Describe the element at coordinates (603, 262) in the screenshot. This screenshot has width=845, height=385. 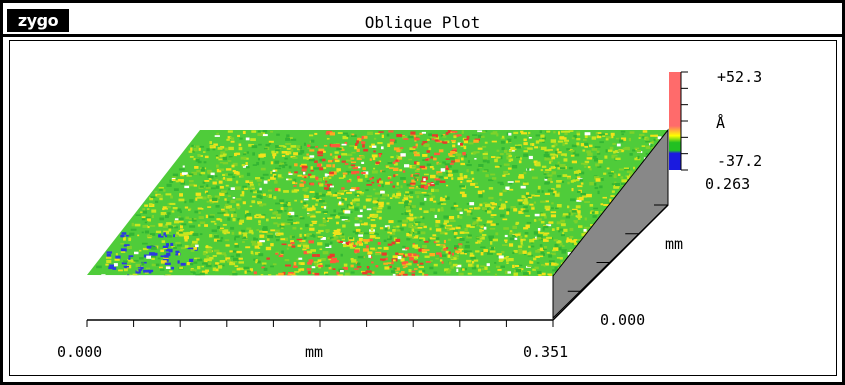
I see `y-axis-ticks` at that location.